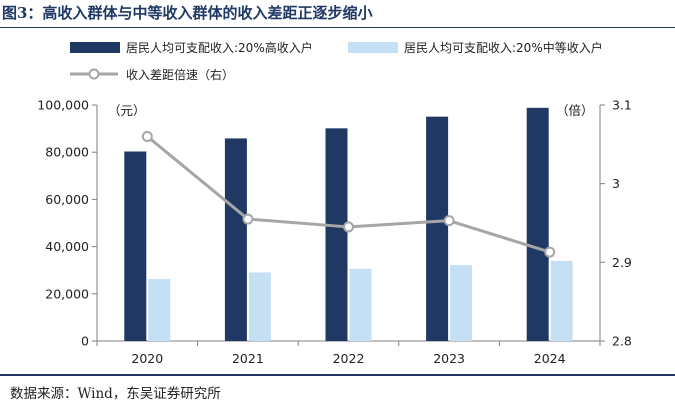  What do you see at coordinates (248, 358) in the screenshot?
I see `x-tick-label: 2021` at bounding box center [248, 358].